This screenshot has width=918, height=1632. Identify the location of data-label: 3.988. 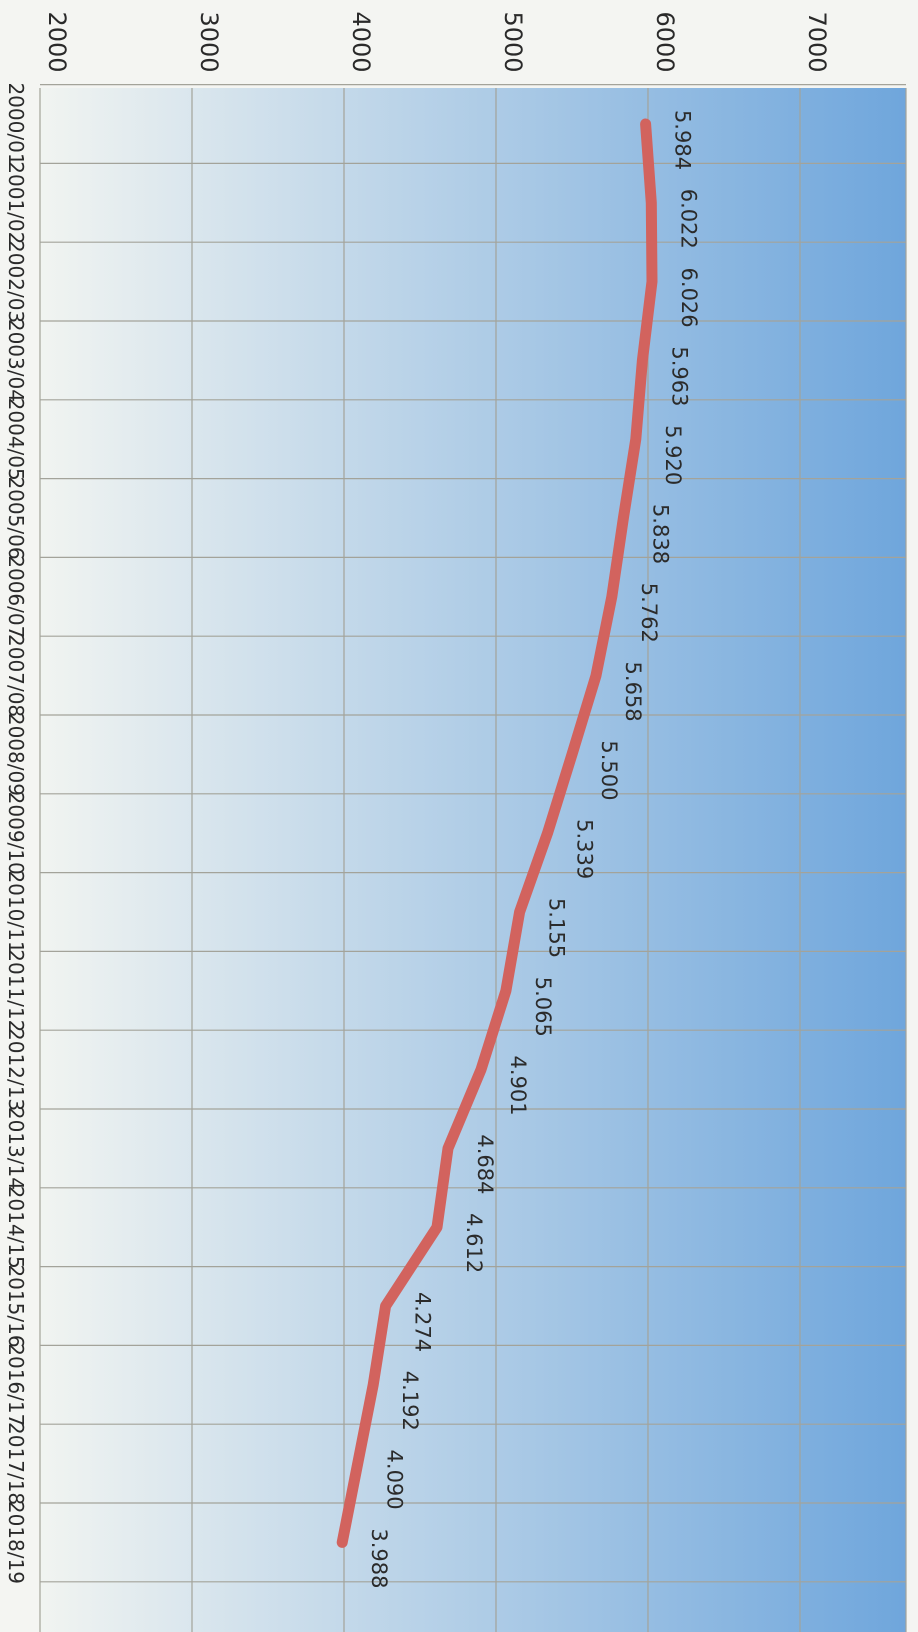
(379, 1558).